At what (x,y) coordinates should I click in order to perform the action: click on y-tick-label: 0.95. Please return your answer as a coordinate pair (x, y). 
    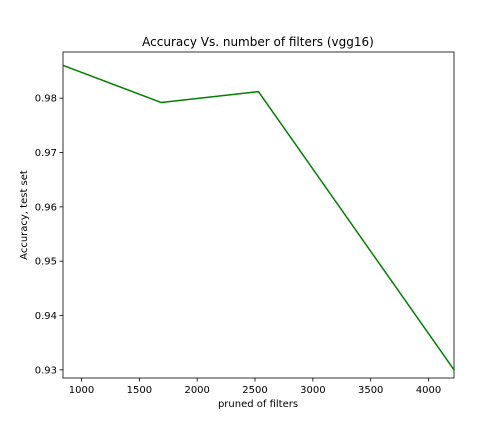
    Looking at the image, I should click on (46, 262).